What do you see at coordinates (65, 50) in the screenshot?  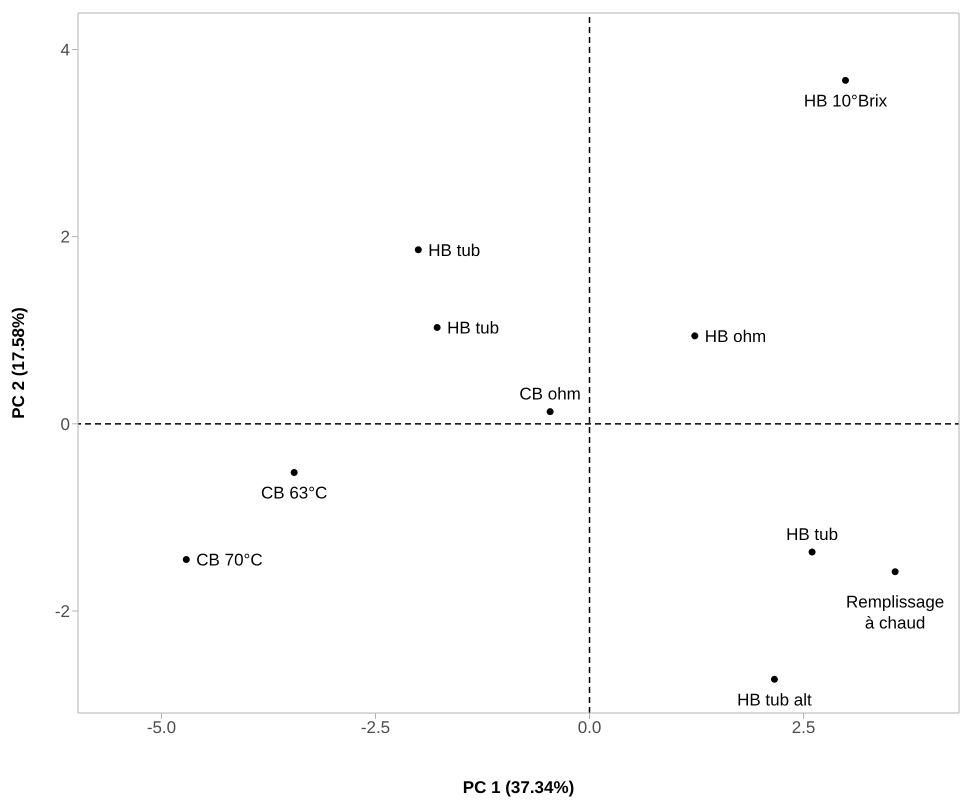 I see `y-tick-label: 4` at bounding box center [65, 50].